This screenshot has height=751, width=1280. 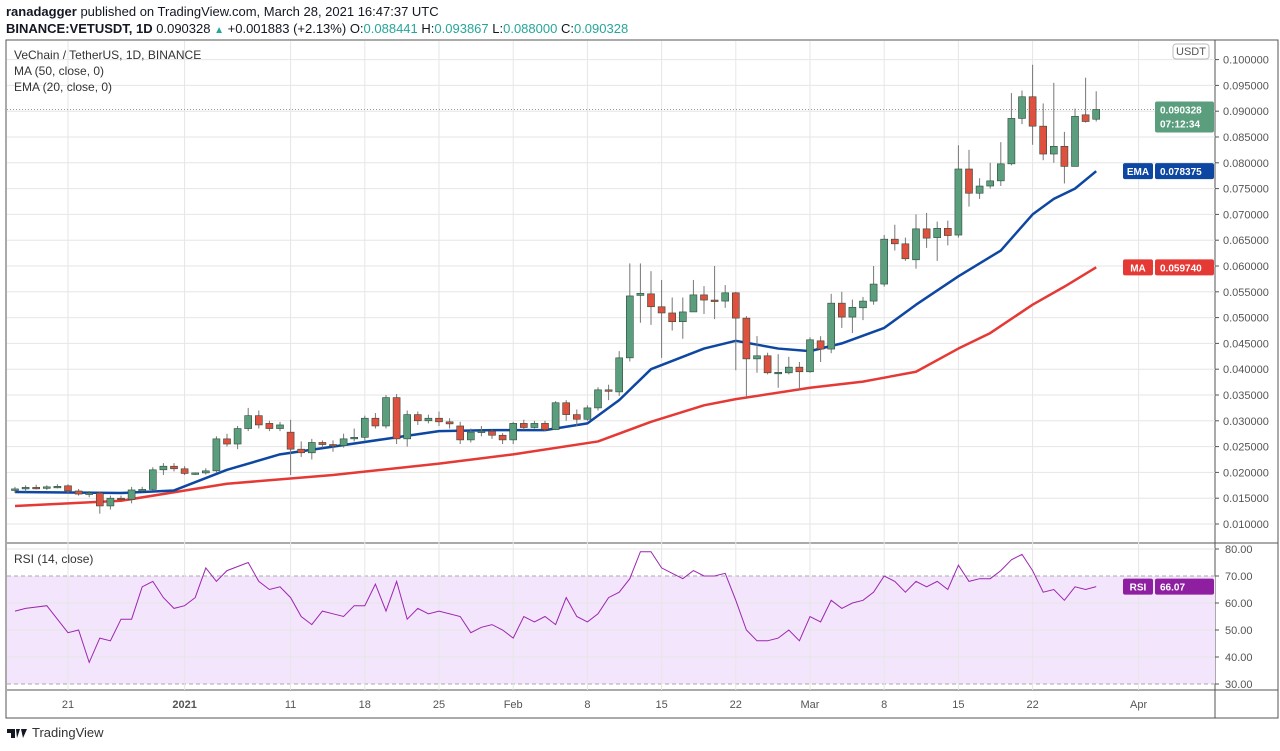 I want to click on time-tick-label: Apr, so click(x=1138, y=705).